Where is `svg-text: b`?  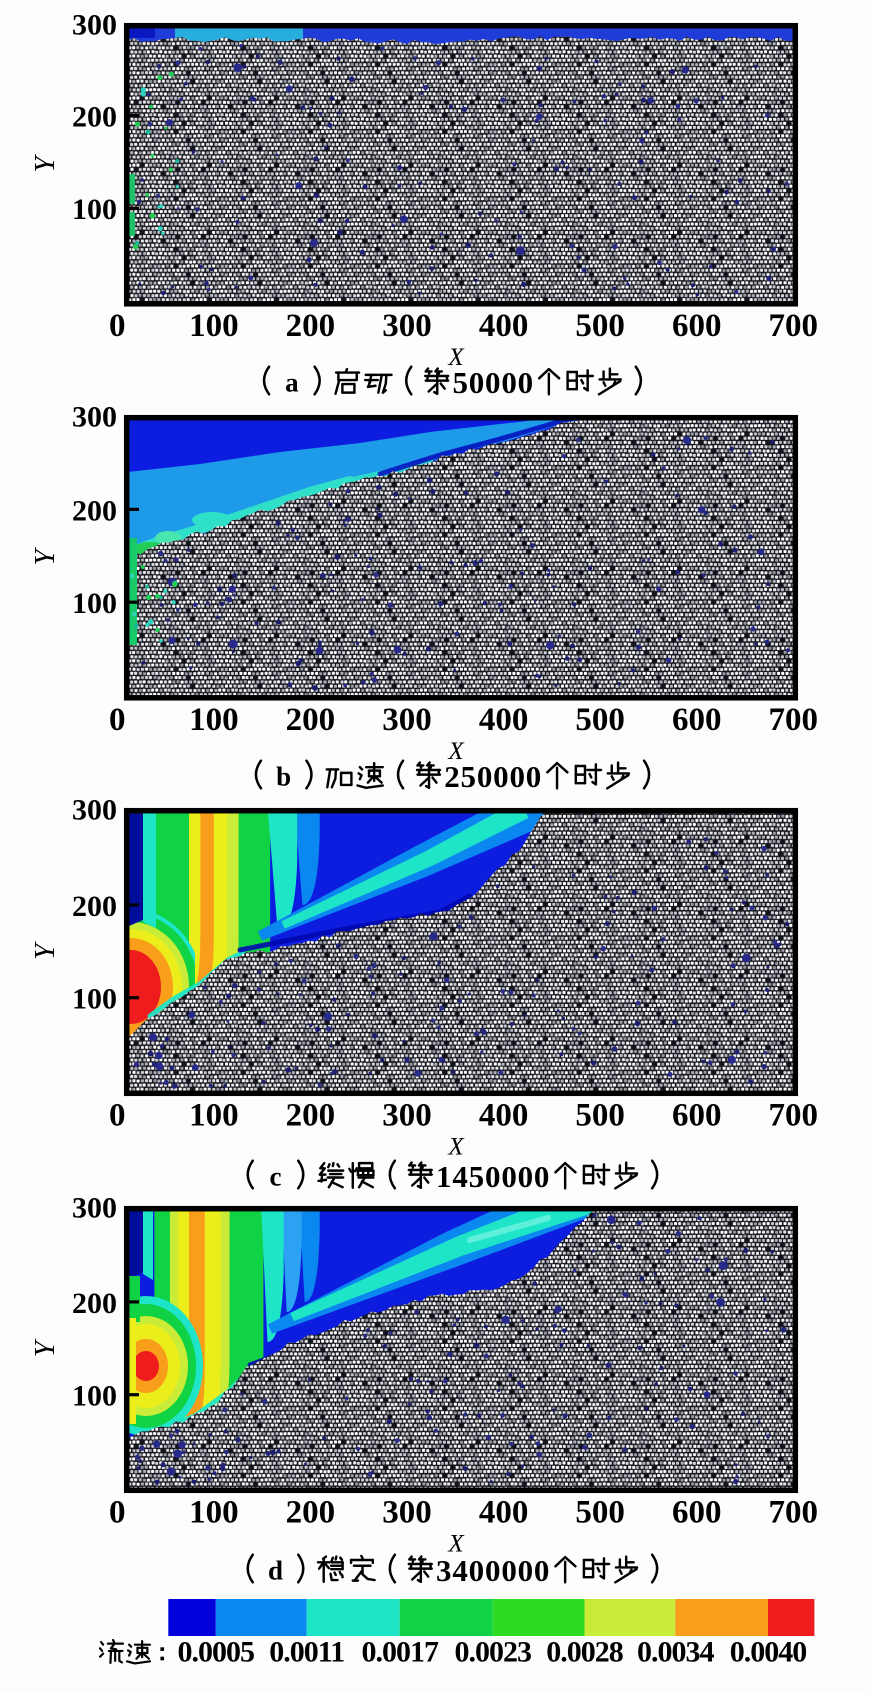
svg-text: b is located at coordinates (283, 777).